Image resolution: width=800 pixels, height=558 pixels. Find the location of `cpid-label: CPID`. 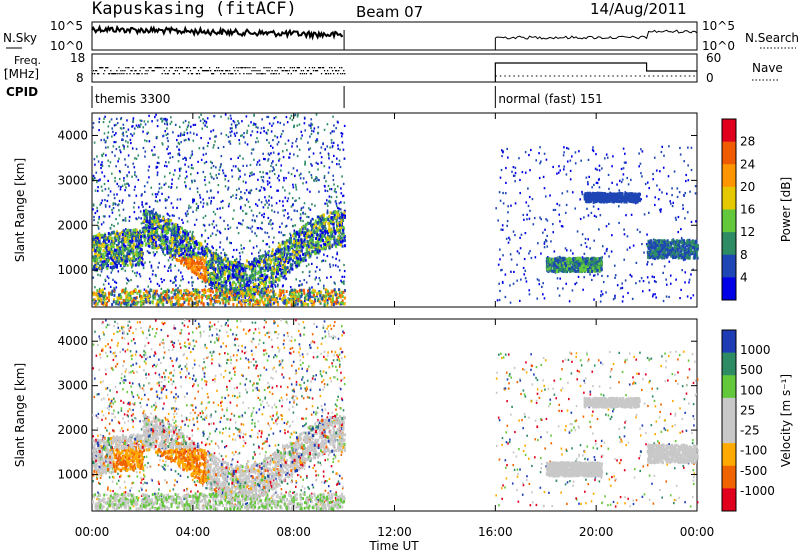

cpid-label: CPID is located at coordinates (22, 92).